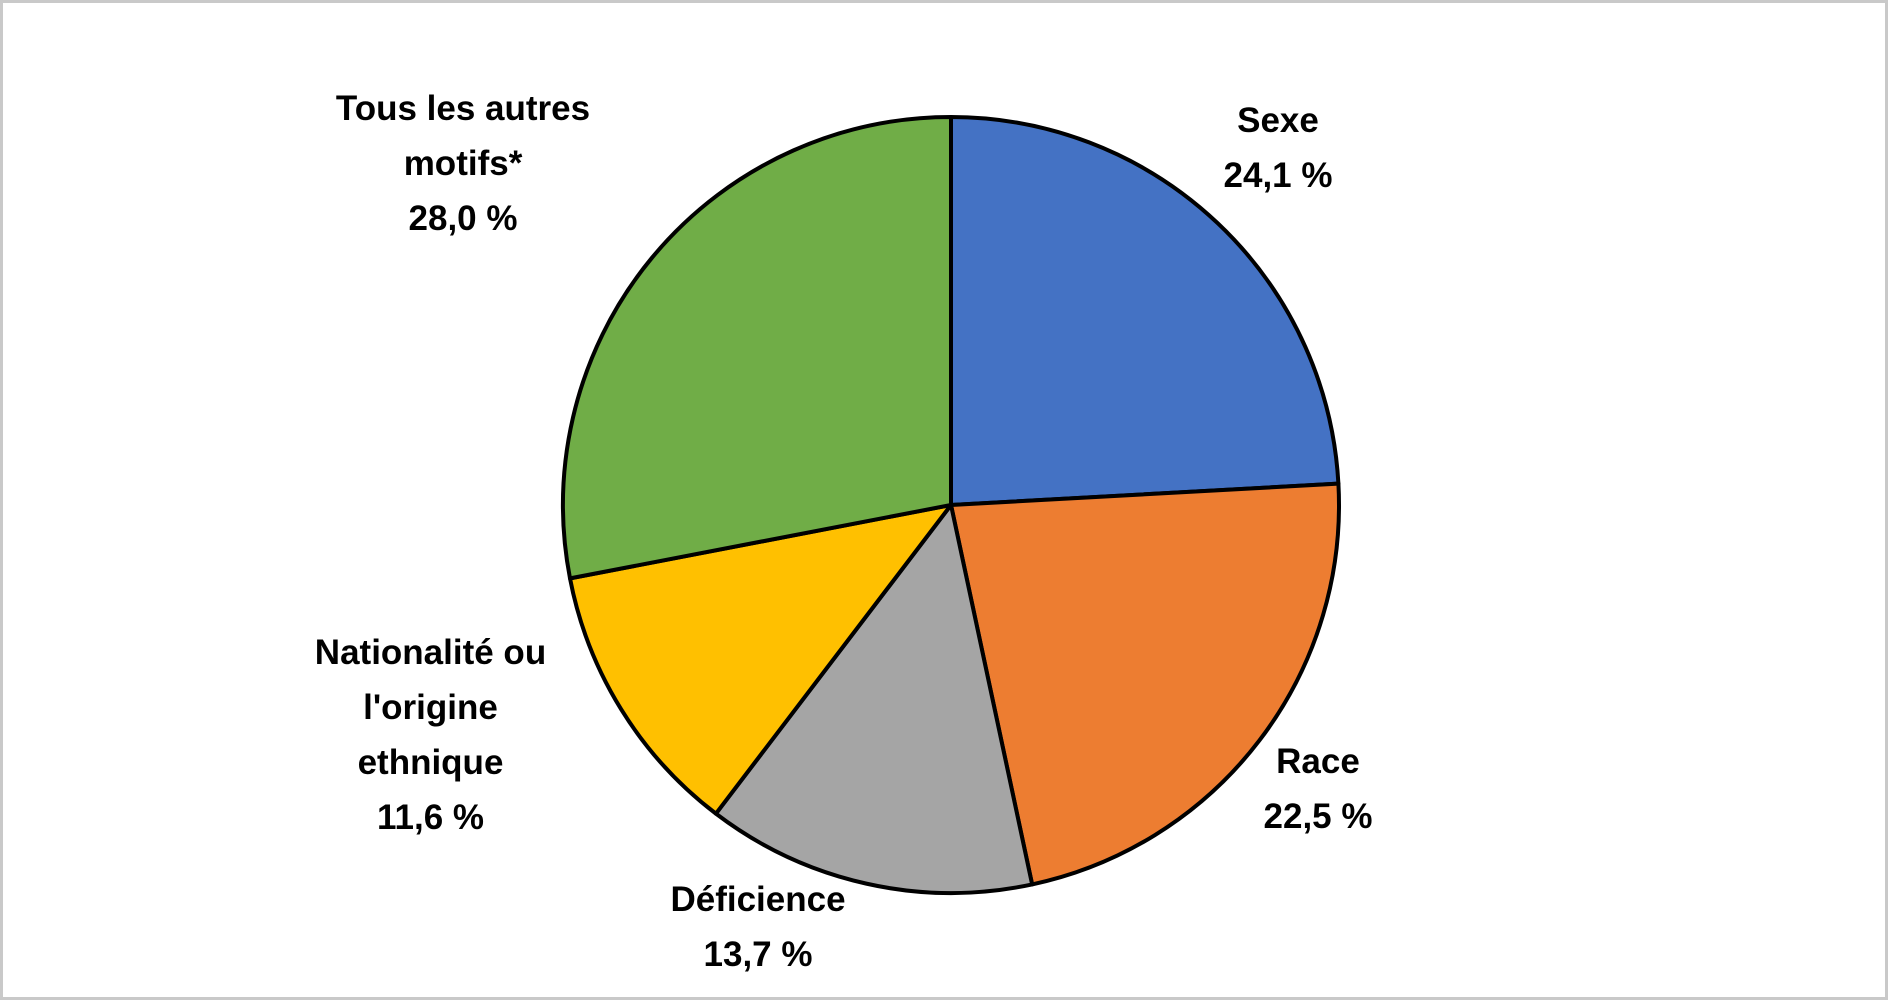 The height and width of the screenshot is (1000, 1888). I want to click on slice-label-value: 11,6 %, so click(430, 817).